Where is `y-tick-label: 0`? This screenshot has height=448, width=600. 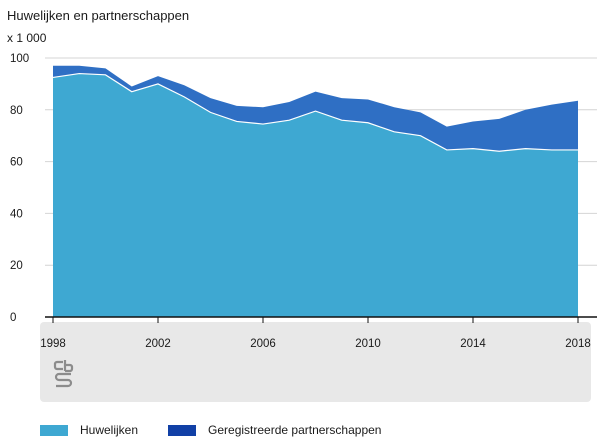 y-tick-label: 0 is located at coordinates (13, 318).